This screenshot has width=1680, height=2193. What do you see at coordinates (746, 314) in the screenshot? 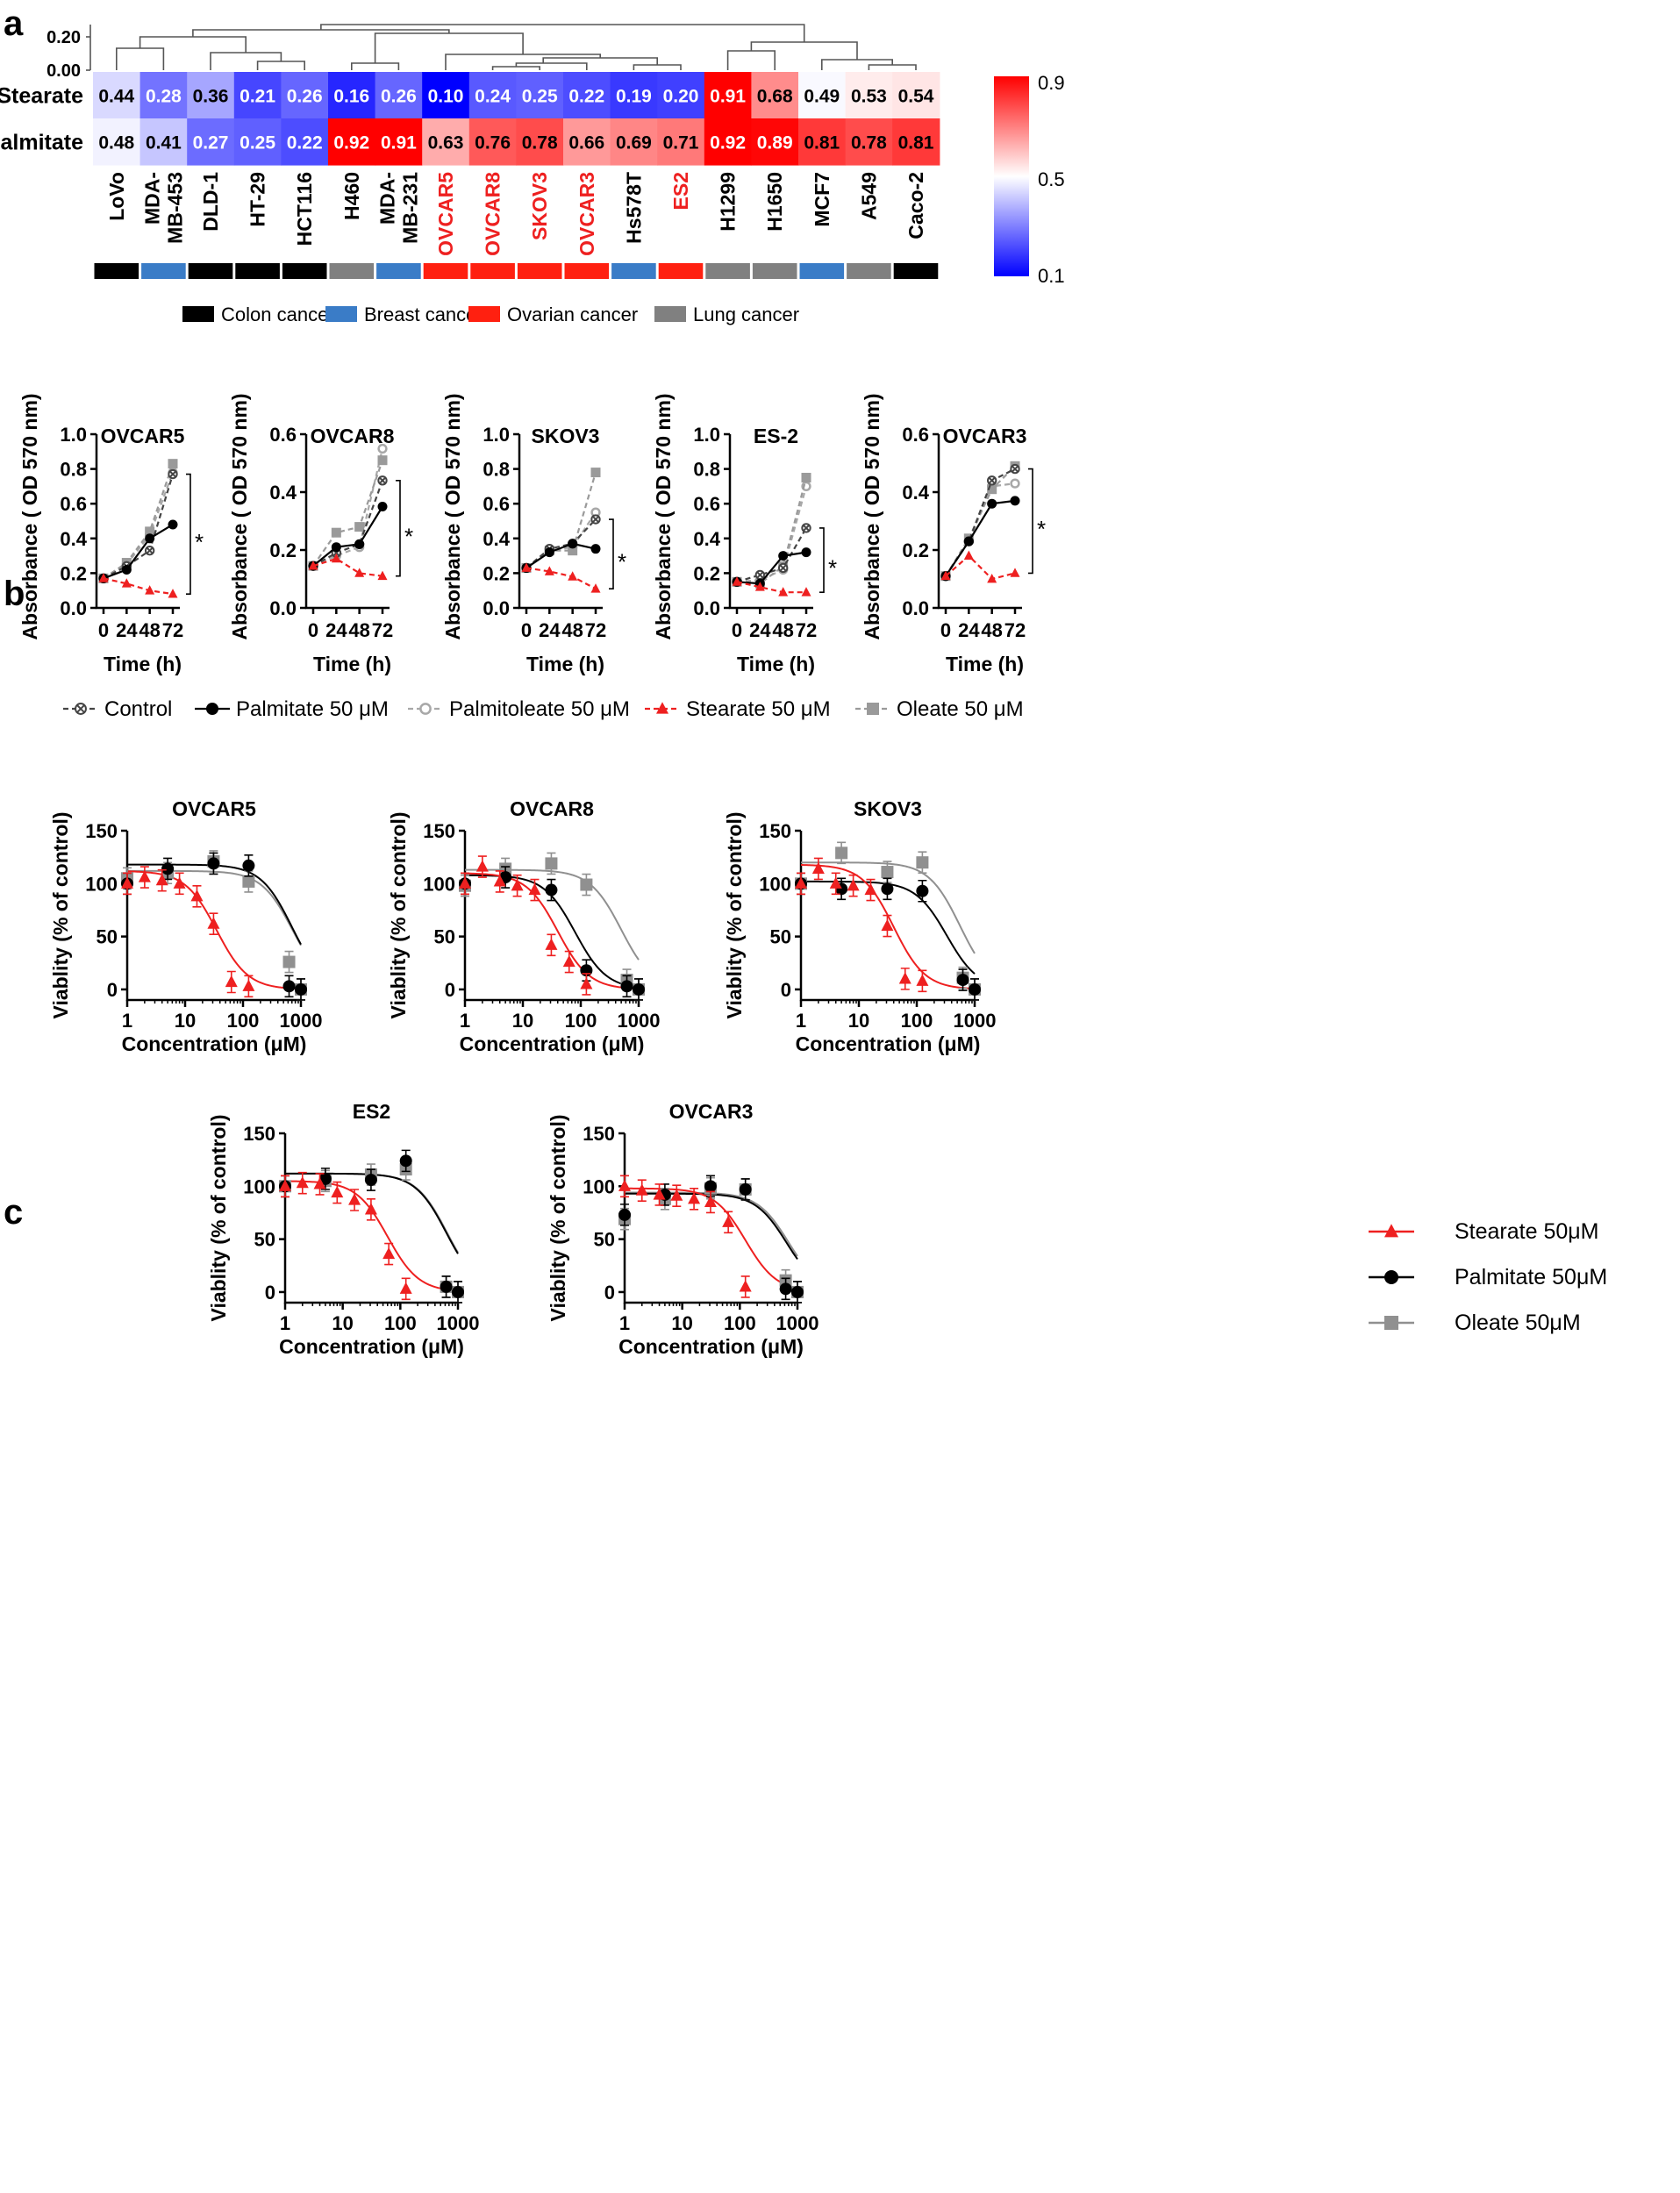
I see `legend-label: Lung cancer` at bounding box center [746, 314].